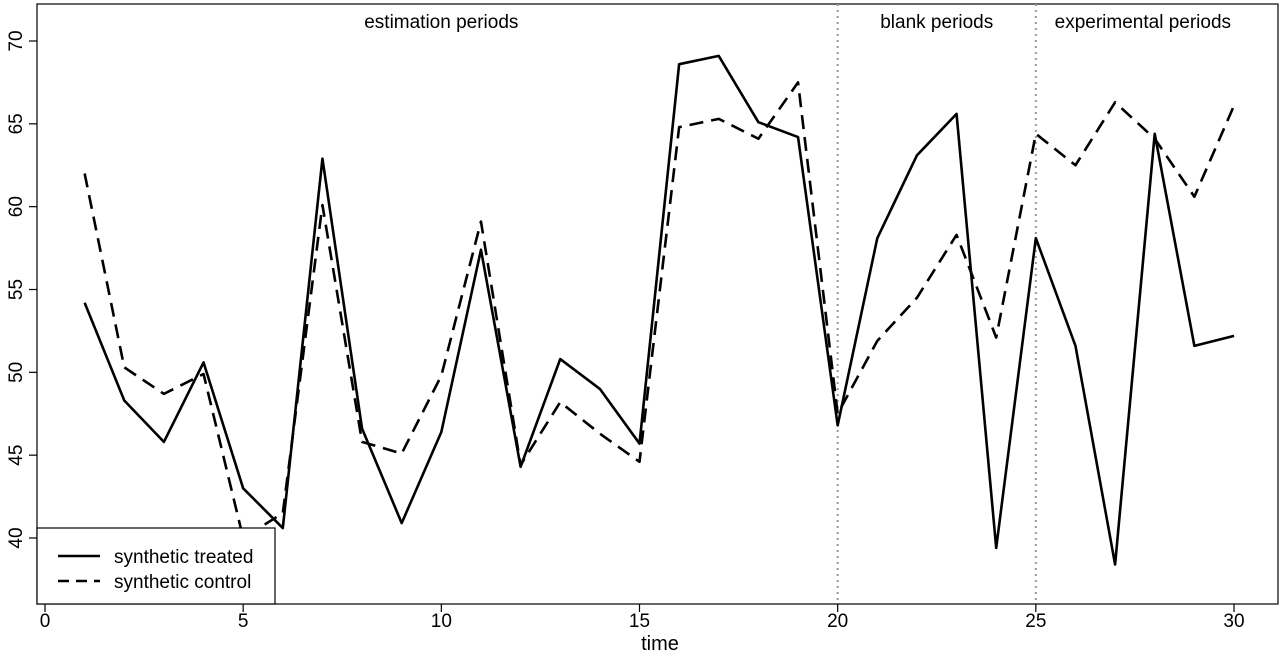  What do you see at coordinates (639, 621) in the screenshot?
I see `x-tick-label-3: 15` at bounding box center [639, 621].